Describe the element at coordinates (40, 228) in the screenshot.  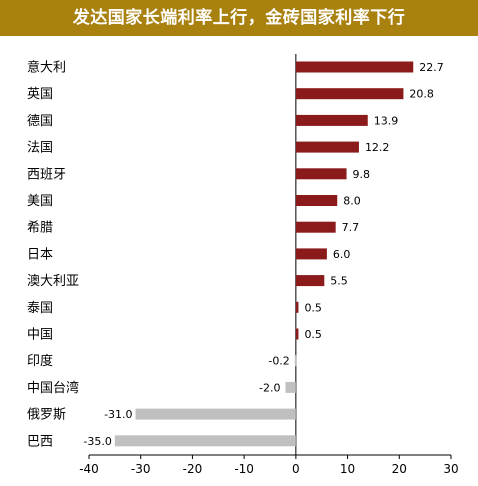
I see `category-label: 希腊` at that location.